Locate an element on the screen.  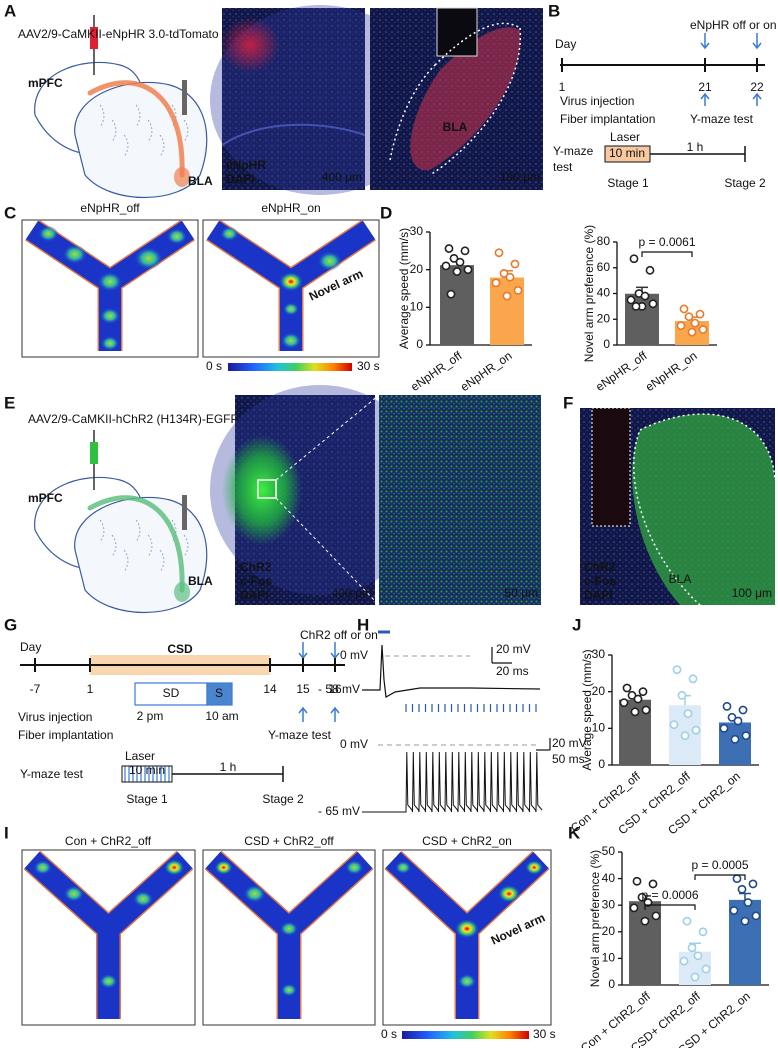
panel-label: C is located at coordinates (10, 212).